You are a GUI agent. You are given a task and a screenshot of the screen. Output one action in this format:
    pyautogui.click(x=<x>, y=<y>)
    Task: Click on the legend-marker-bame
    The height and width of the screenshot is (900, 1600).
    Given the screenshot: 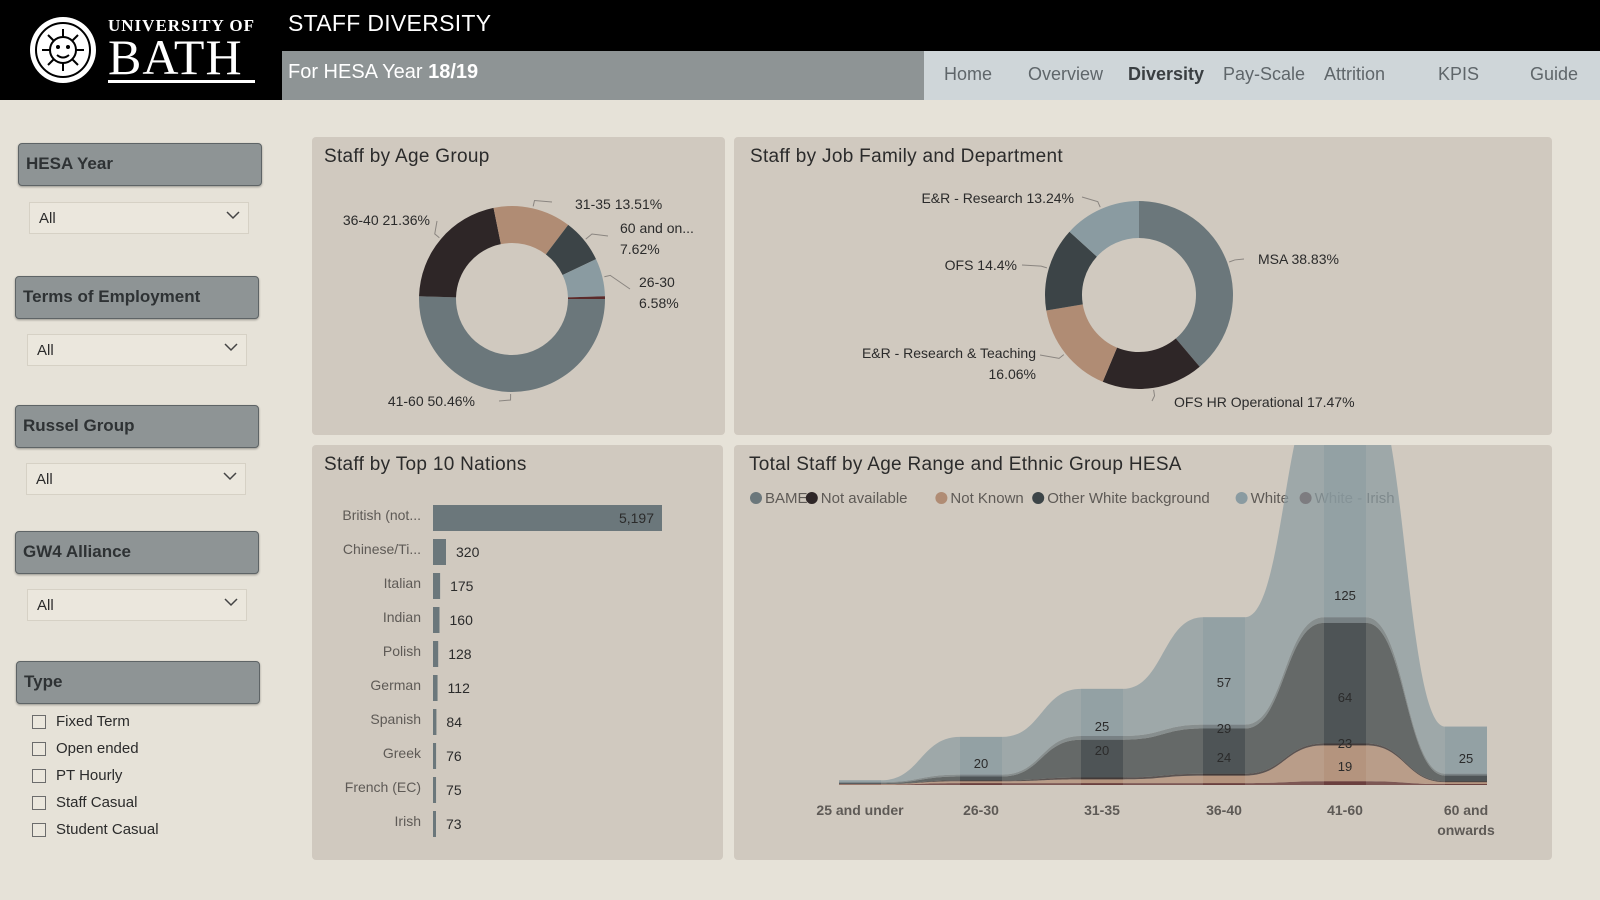 What is the action you would take?
    pyautogui.click(x=756, y=498)
    